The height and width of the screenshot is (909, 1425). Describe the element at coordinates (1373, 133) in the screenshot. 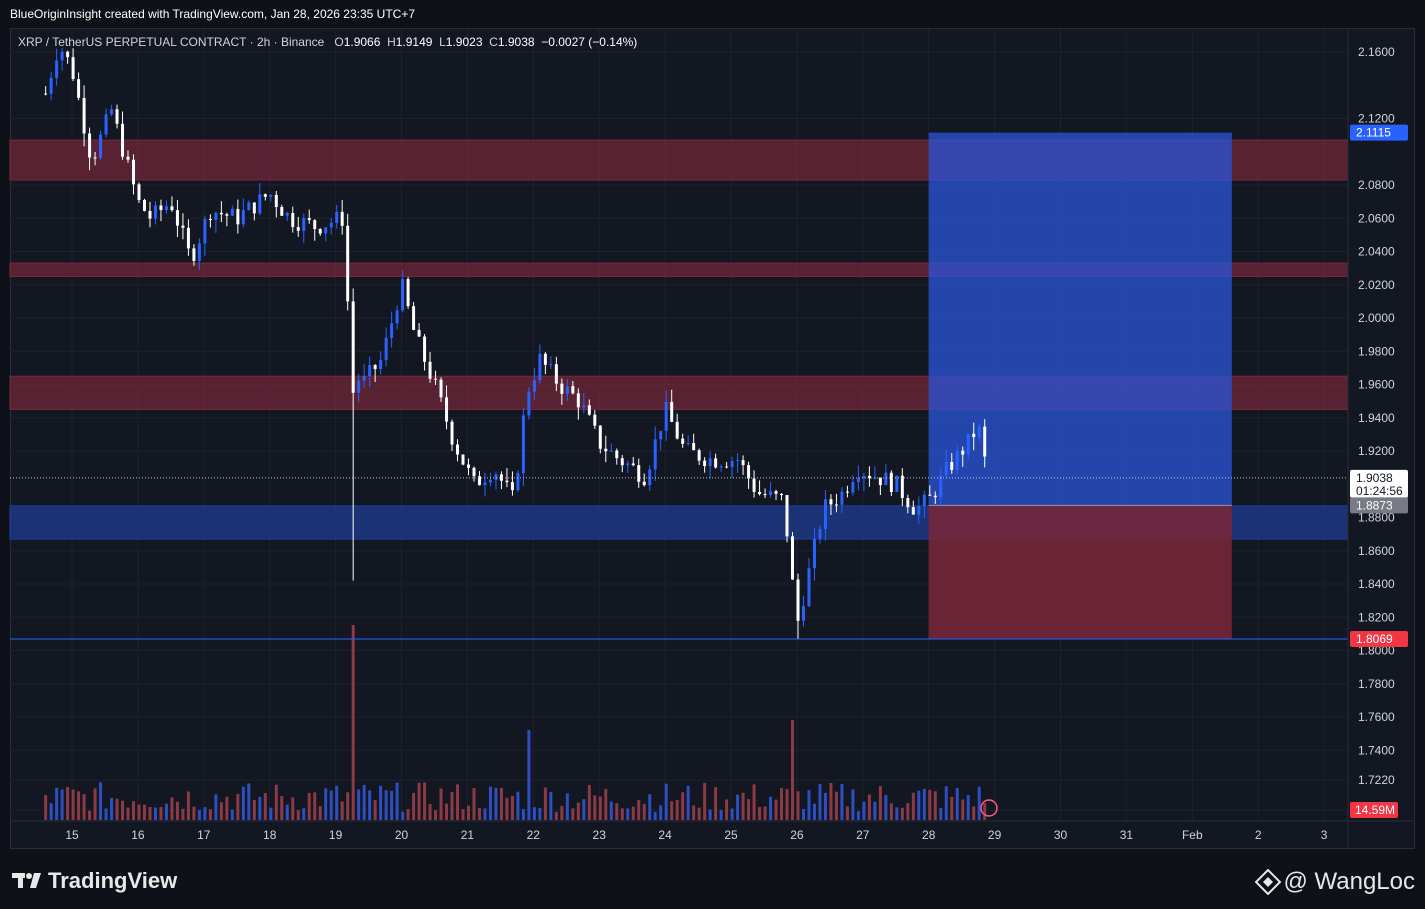

I see `target-price-badge: 2.1115` at that location.